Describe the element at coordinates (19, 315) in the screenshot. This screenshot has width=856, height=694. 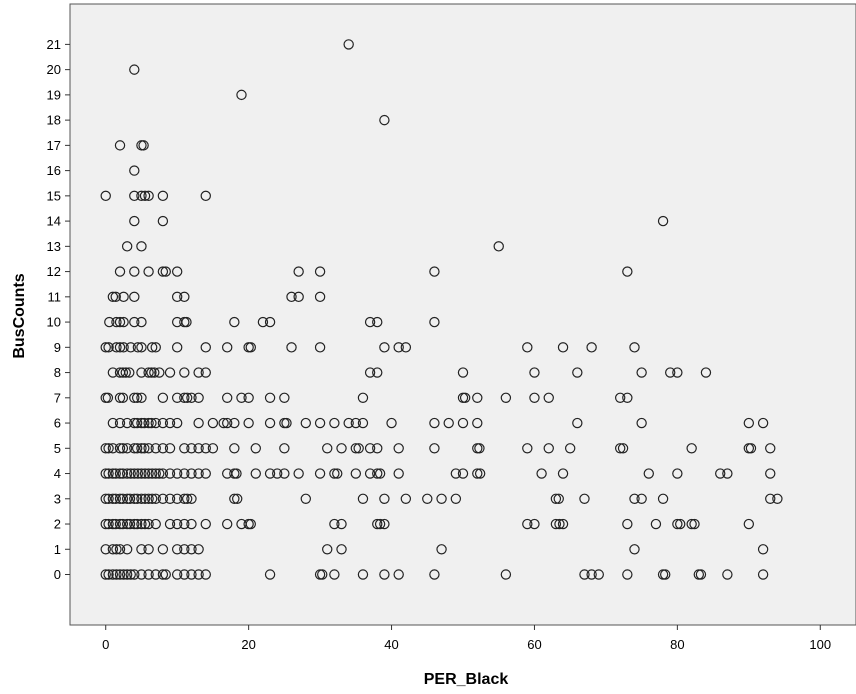
I see `y-axis-title: BusCounts` at that location.